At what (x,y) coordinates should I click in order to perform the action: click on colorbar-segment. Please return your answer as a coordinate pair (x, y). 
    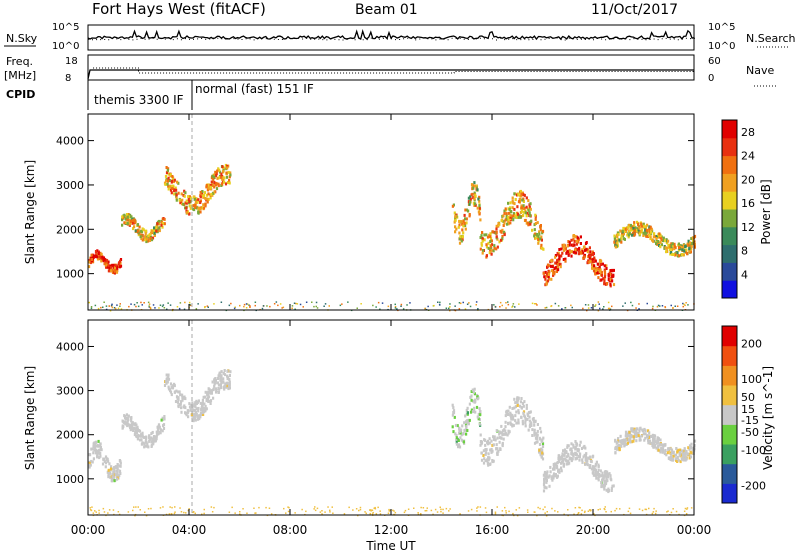
    Looking at the image, I should click on (729, 253).